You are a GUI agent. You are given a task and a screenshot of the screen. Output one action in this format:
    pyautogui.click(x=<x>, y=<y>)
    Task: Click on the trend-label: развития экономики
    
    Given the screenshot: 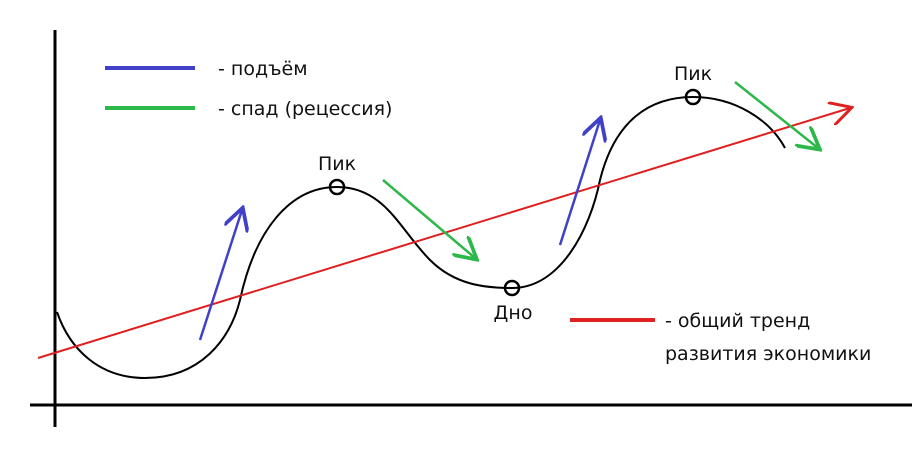 What is the action you would take?
    pyautogui.click(x=768, y=354)
    